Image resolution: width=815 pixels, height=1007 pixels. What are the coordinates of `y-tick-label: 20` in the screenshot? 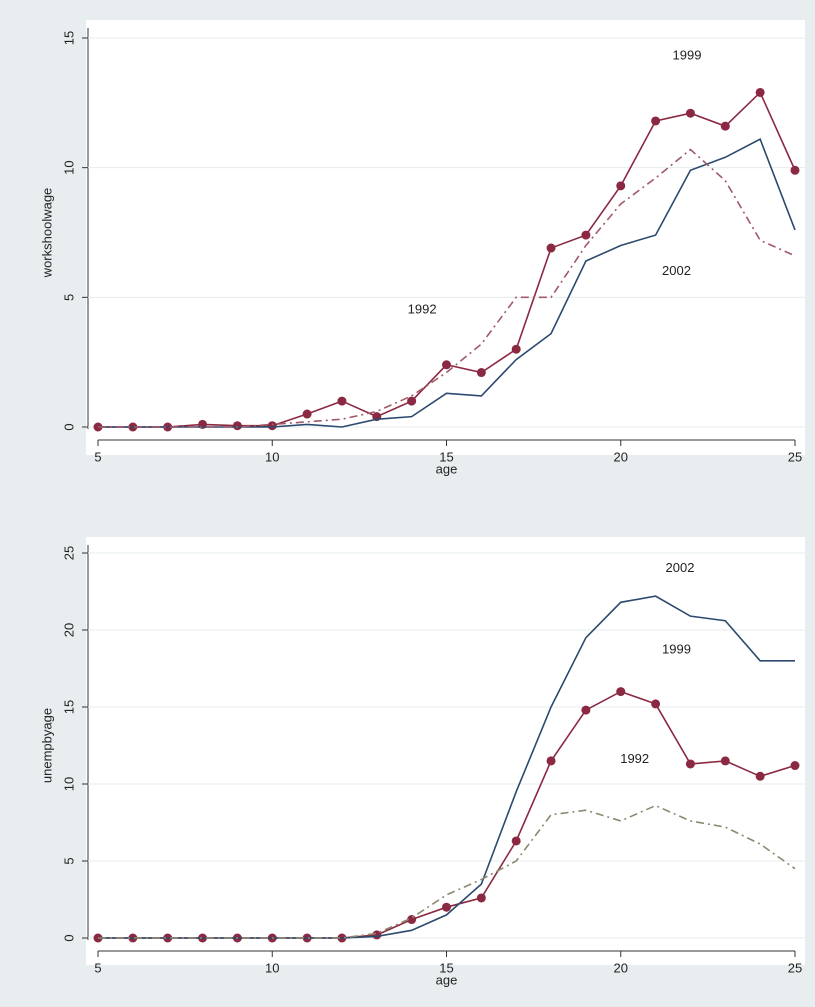 It's located at (68, 630).